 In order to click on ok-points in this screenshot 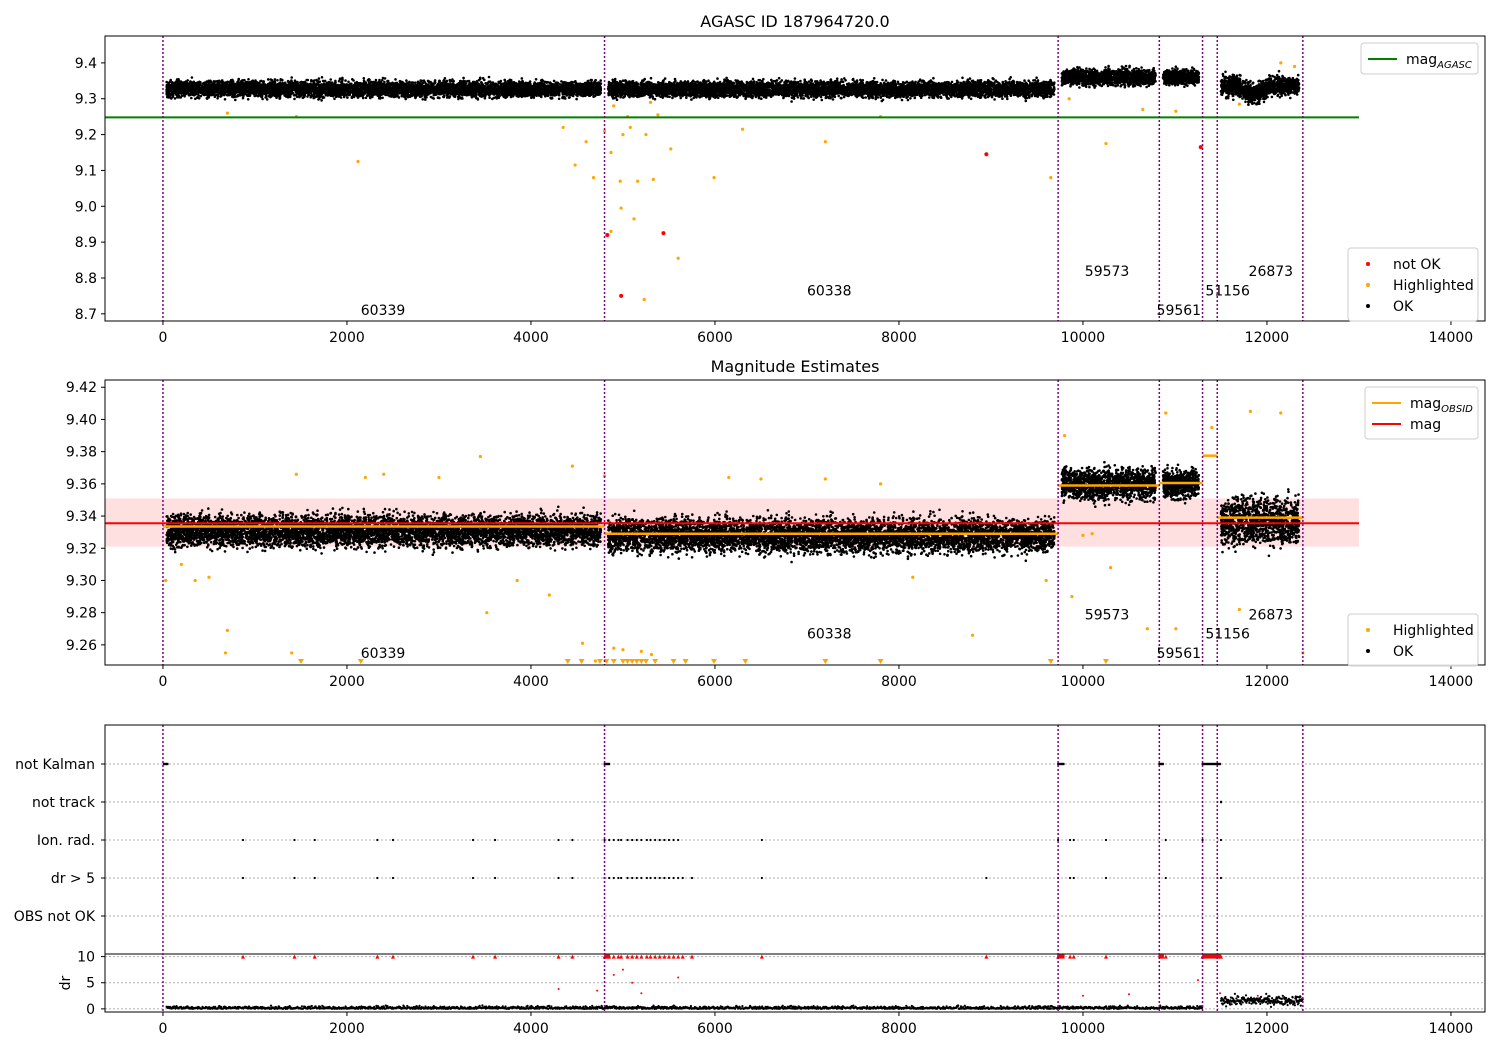, I will do `click(733, 85)`.